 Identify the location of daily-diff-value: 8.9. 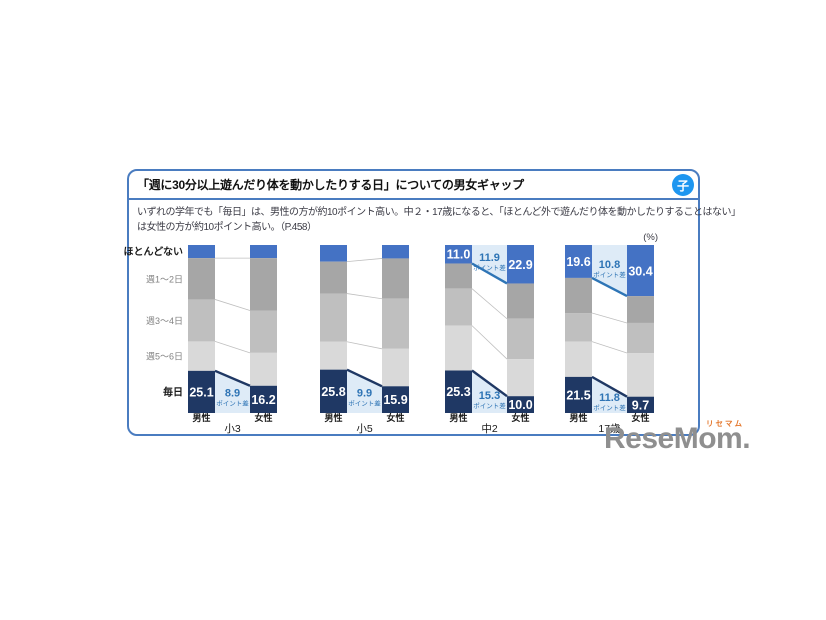
(232, 394).